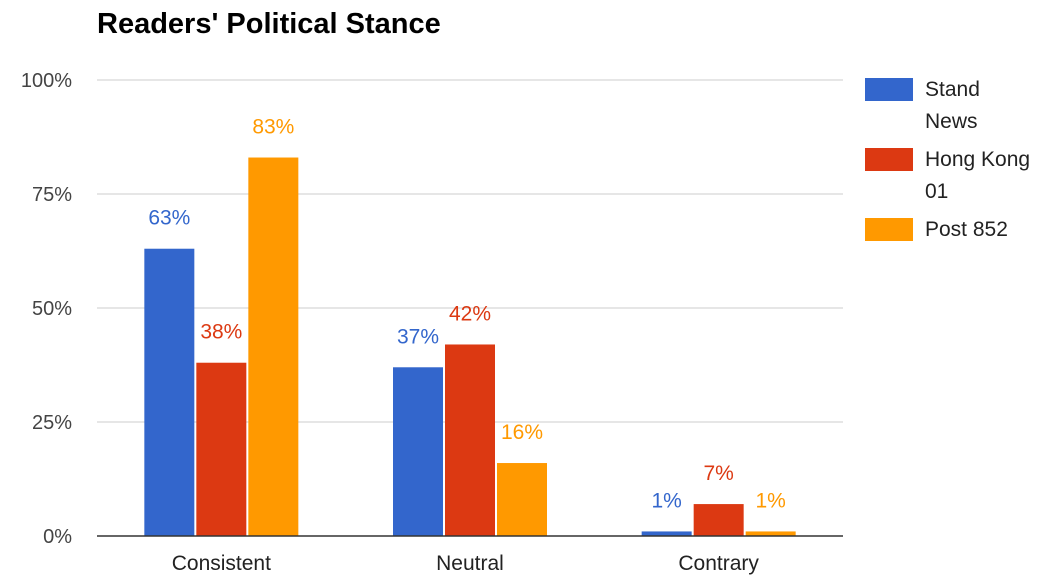 This screenshot has height=575, width=1057. I want to click on legend-item-hong-kong-01: Hong Kong 01, so click(957, 176).